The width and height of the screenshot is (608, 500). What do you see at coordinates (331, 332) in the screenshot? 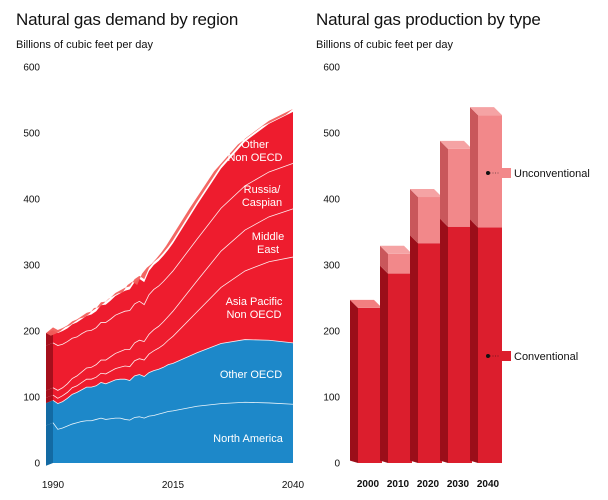
I see `production-ytick-200: 200` at bounding box center [331, 332].